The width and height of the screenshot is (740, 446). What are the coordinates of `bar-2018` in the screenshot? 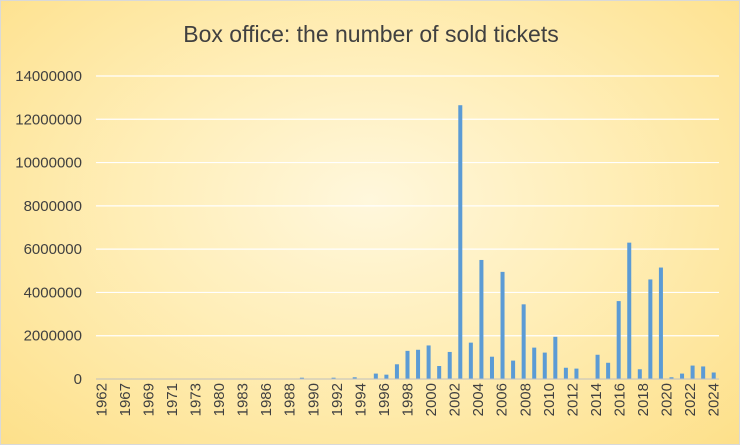 It's located at (650, 329).